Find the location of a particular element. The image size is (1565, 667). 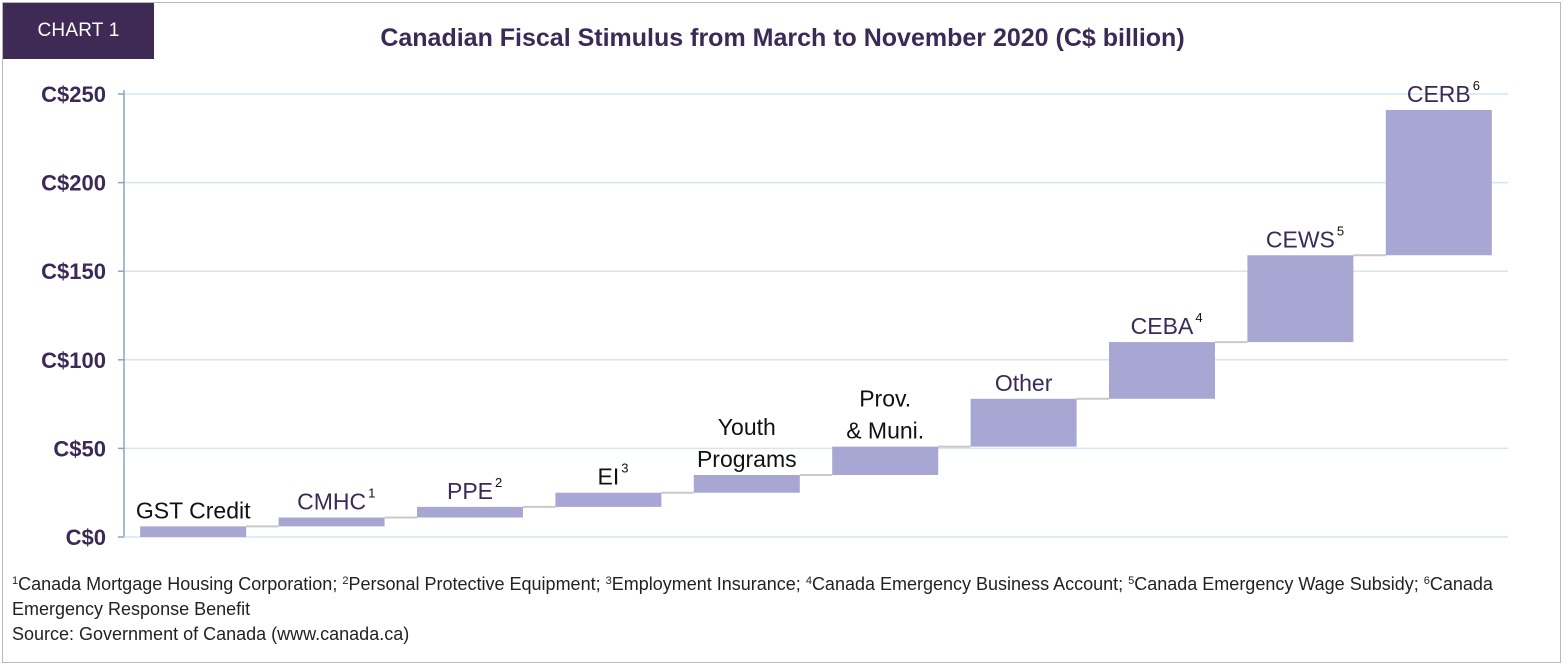

y-tick-label: C$200 is located at coordinates (73, 183).